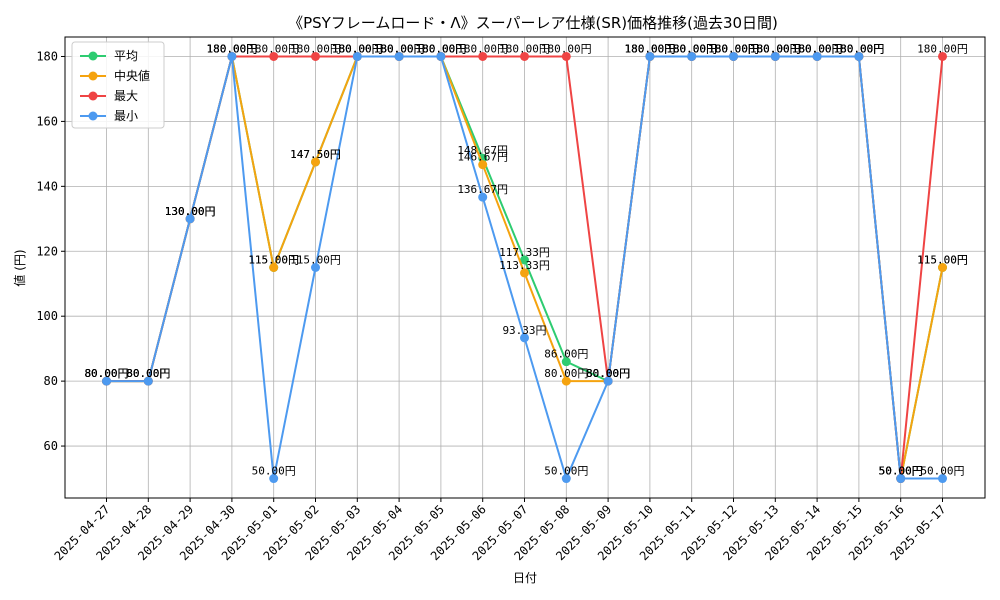  Describe the element at coordinates (482, 150) in the screenshot. I see `data-label: 148.67円` at that location.